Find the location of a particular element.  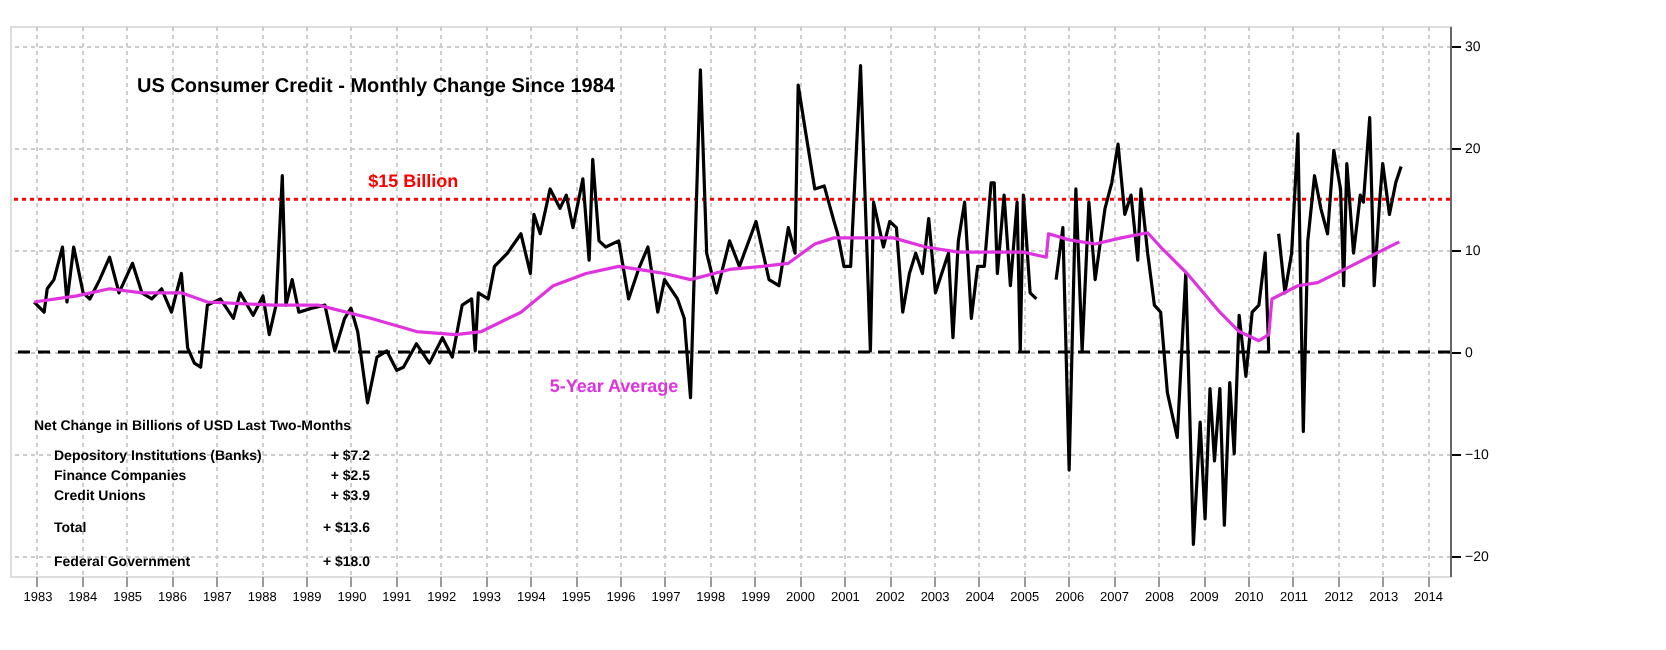

ref-line-label: $15 Billion is located at coordinates (413, 181).